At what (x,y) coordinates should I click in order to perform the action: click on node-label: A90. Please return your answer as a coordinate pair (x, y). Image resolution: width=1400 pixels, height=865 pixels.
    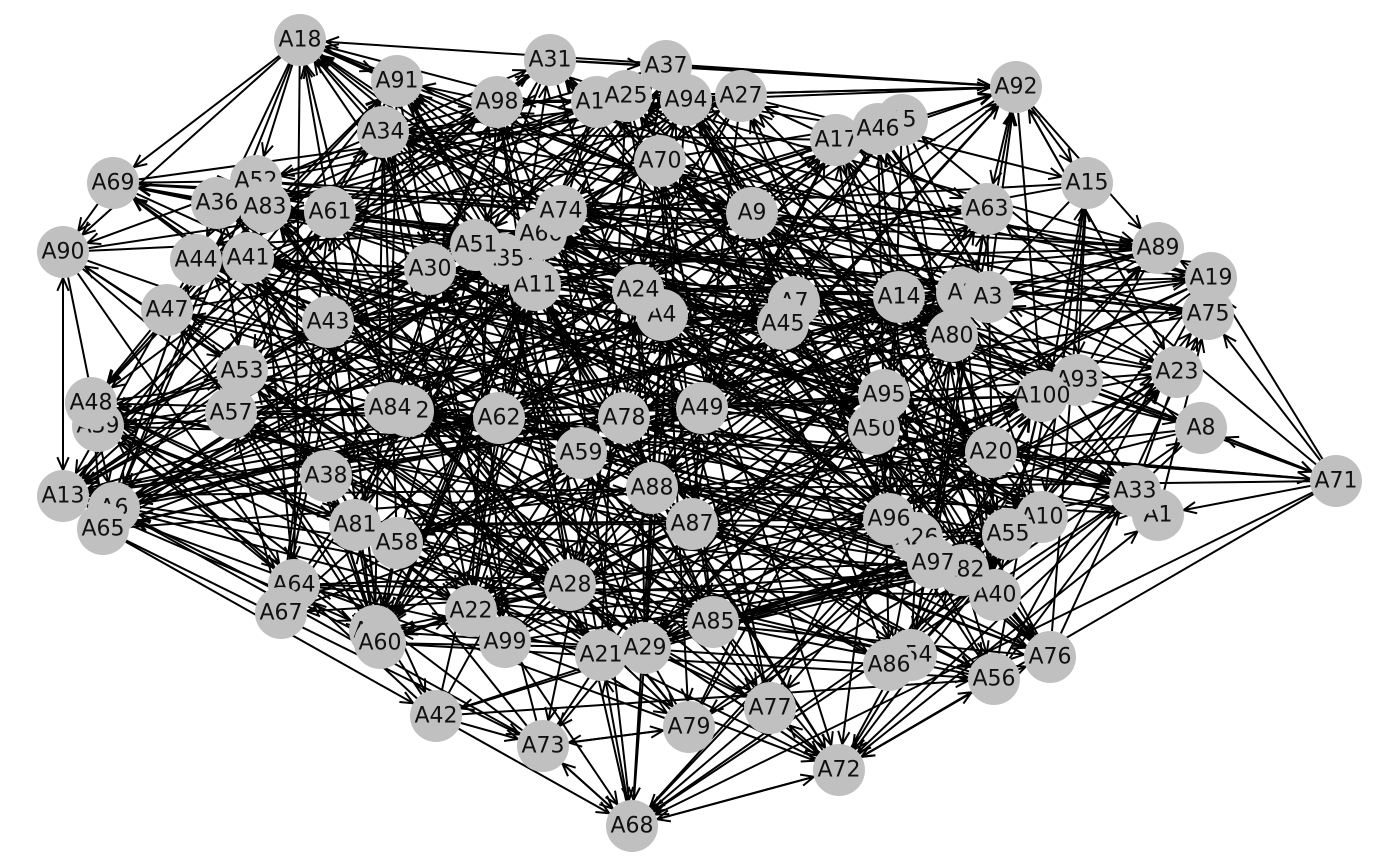
    Looking at the image, I should click on (62, 252).